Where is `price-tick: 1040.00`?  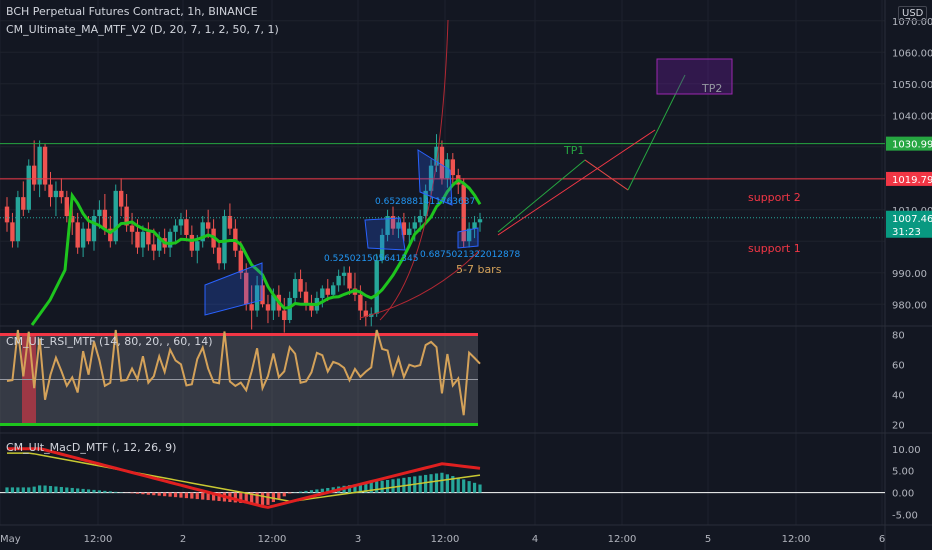
price-tick: 1040.00 is located at coordinates (912, 116).